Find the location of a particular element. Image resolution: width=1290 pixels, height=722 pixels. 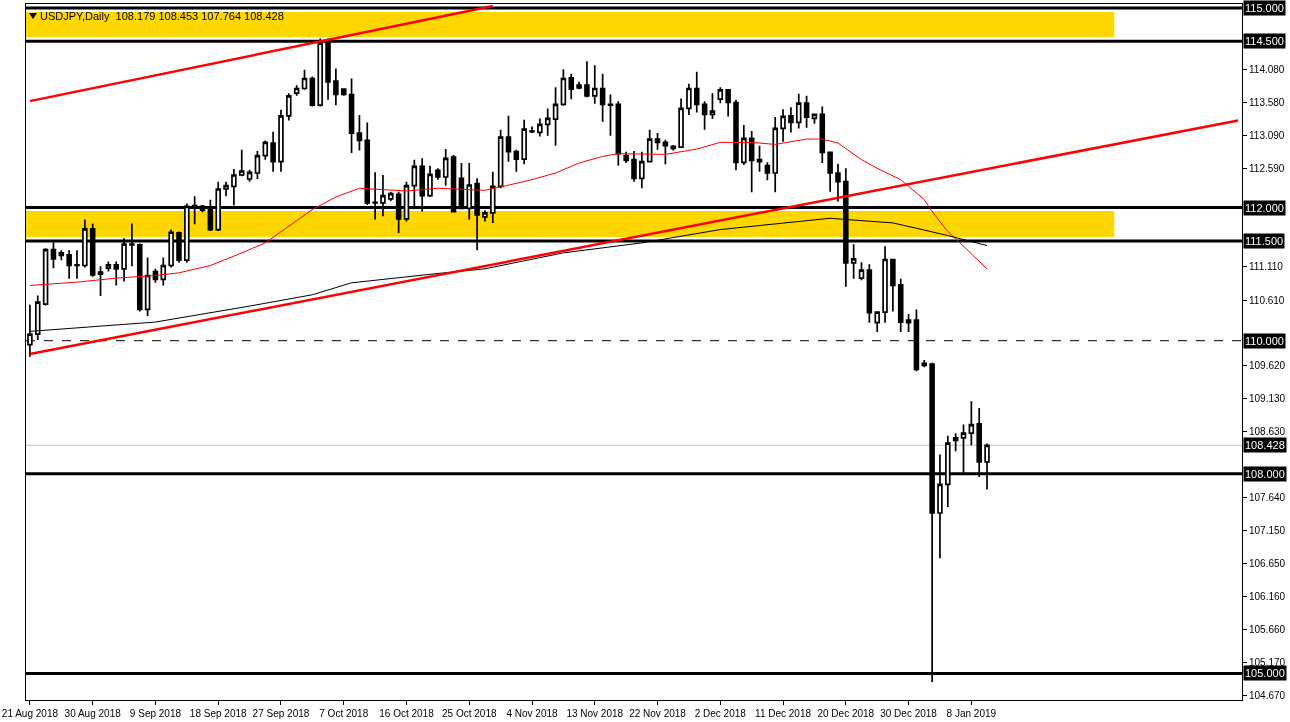

y-tick-label: 107.640 is located at coordinates (1267, 498).